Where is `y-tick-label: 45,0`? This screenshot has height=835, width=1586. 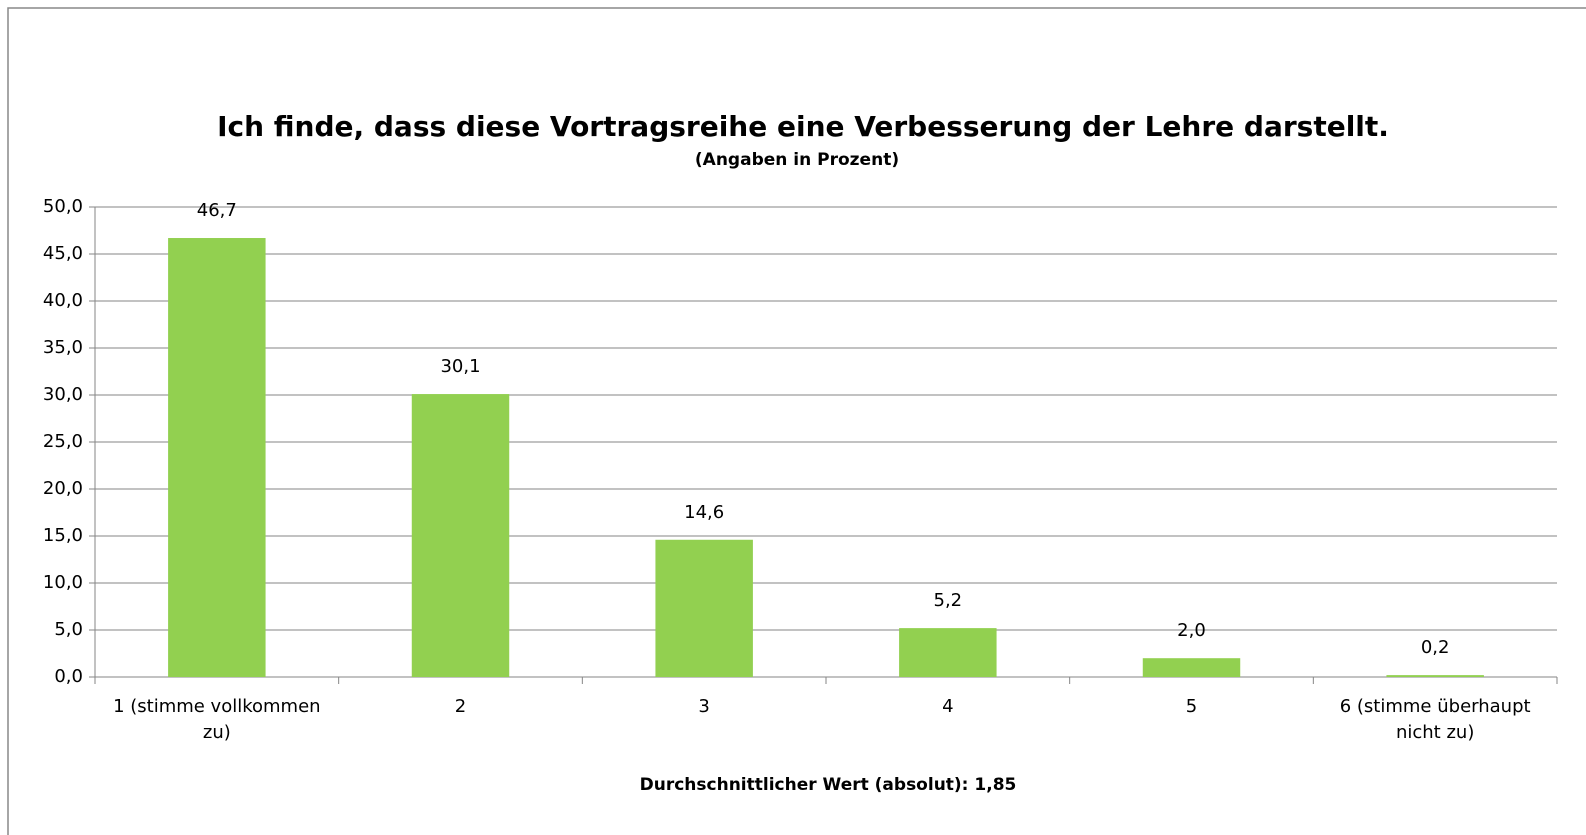
y-tick-label: 45,0 is located at coordinates (63, 253).